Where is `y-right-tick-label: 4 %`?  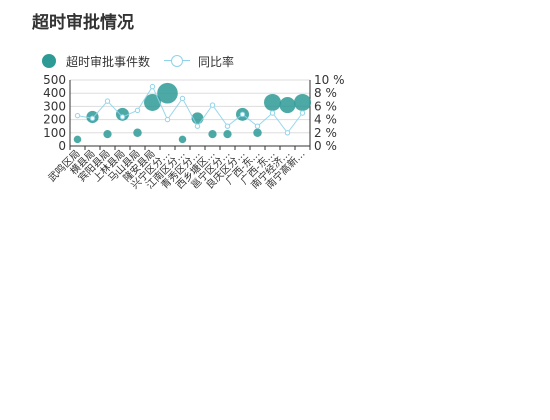 y-right-tick-label: 4 % is located at coordinates (325, 120).